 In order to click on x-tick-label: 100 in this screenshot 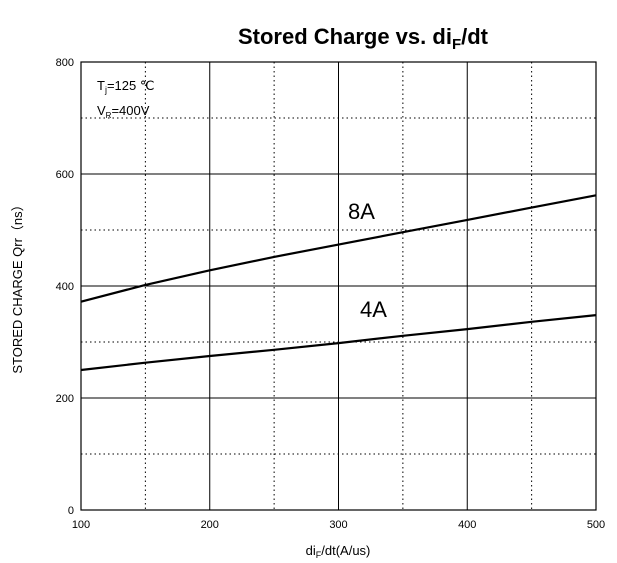, I will do `click(81, 525)`.